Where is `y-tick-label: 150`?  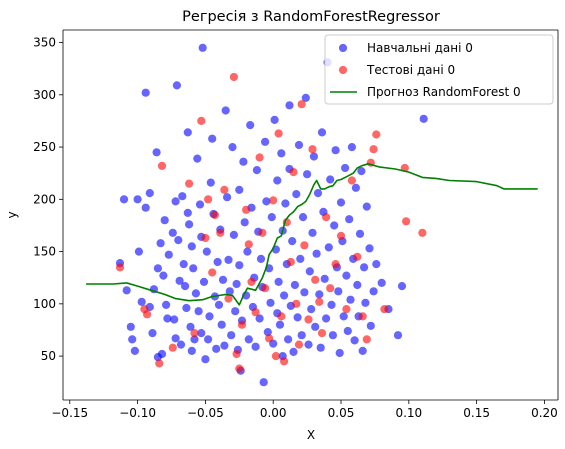 y-tick-label: 150 is located at coordinates (44, 252).